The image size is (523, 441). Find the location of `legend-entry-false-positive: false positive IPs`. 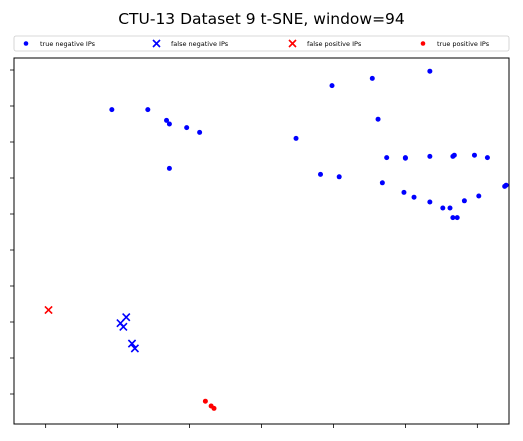

legend-entry-false-positive: false positive IPs is located at coordinates (325, 43).